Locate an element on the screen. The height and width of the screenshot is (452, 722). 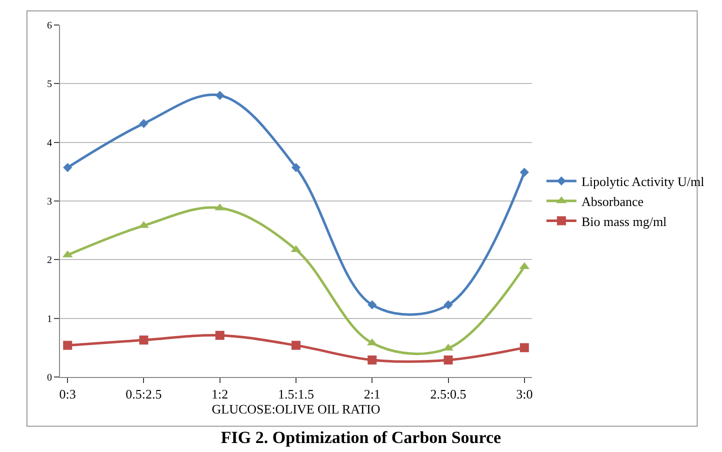
x-tick-label: 2.5:0.5 is located at coordinates (448, 394).